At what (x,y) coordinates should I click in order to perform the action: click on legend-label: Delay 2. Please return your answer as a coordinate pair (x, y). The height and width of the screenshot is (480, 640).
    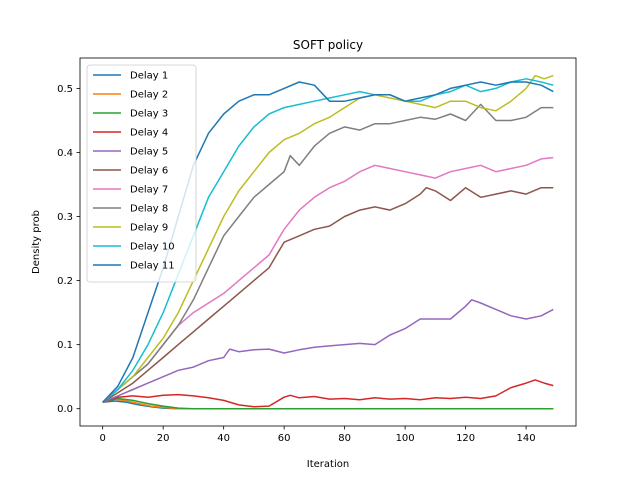
    Looking at the image, I should click on (149, 95).